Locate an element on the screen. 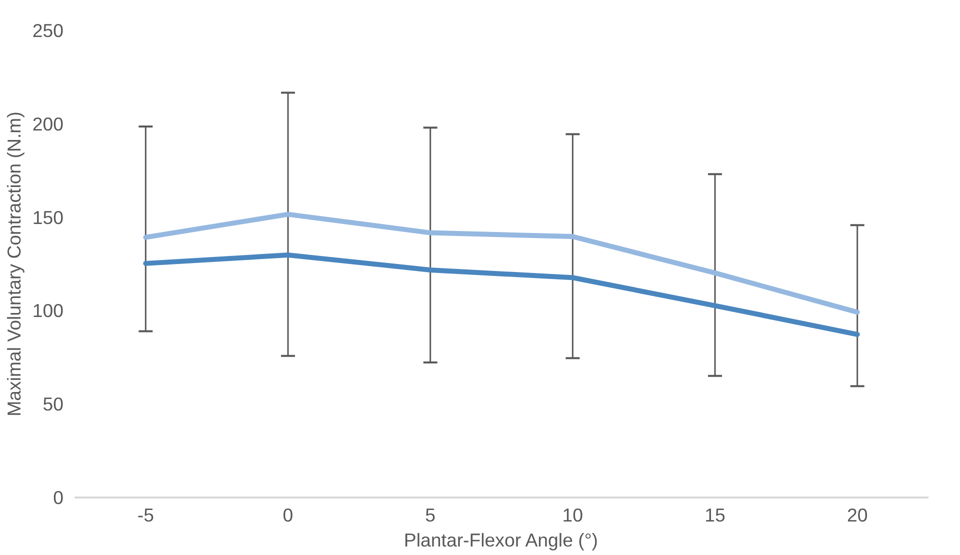 This screenshot has width=960, height=555. x-axis-title: Plantar-Flexor Angle (°) is located at coordinates (501, 540).